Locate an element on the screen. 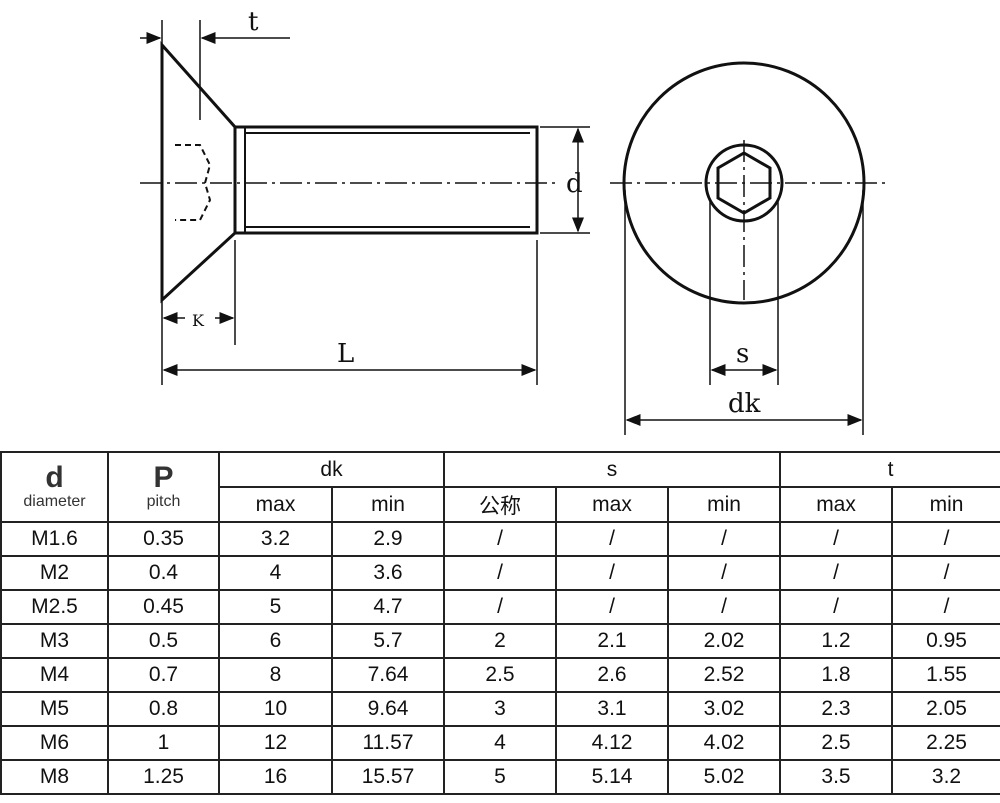 This screenshot has width=1000, height=803. table-cell: 3 is located at coordinates (500, 709).